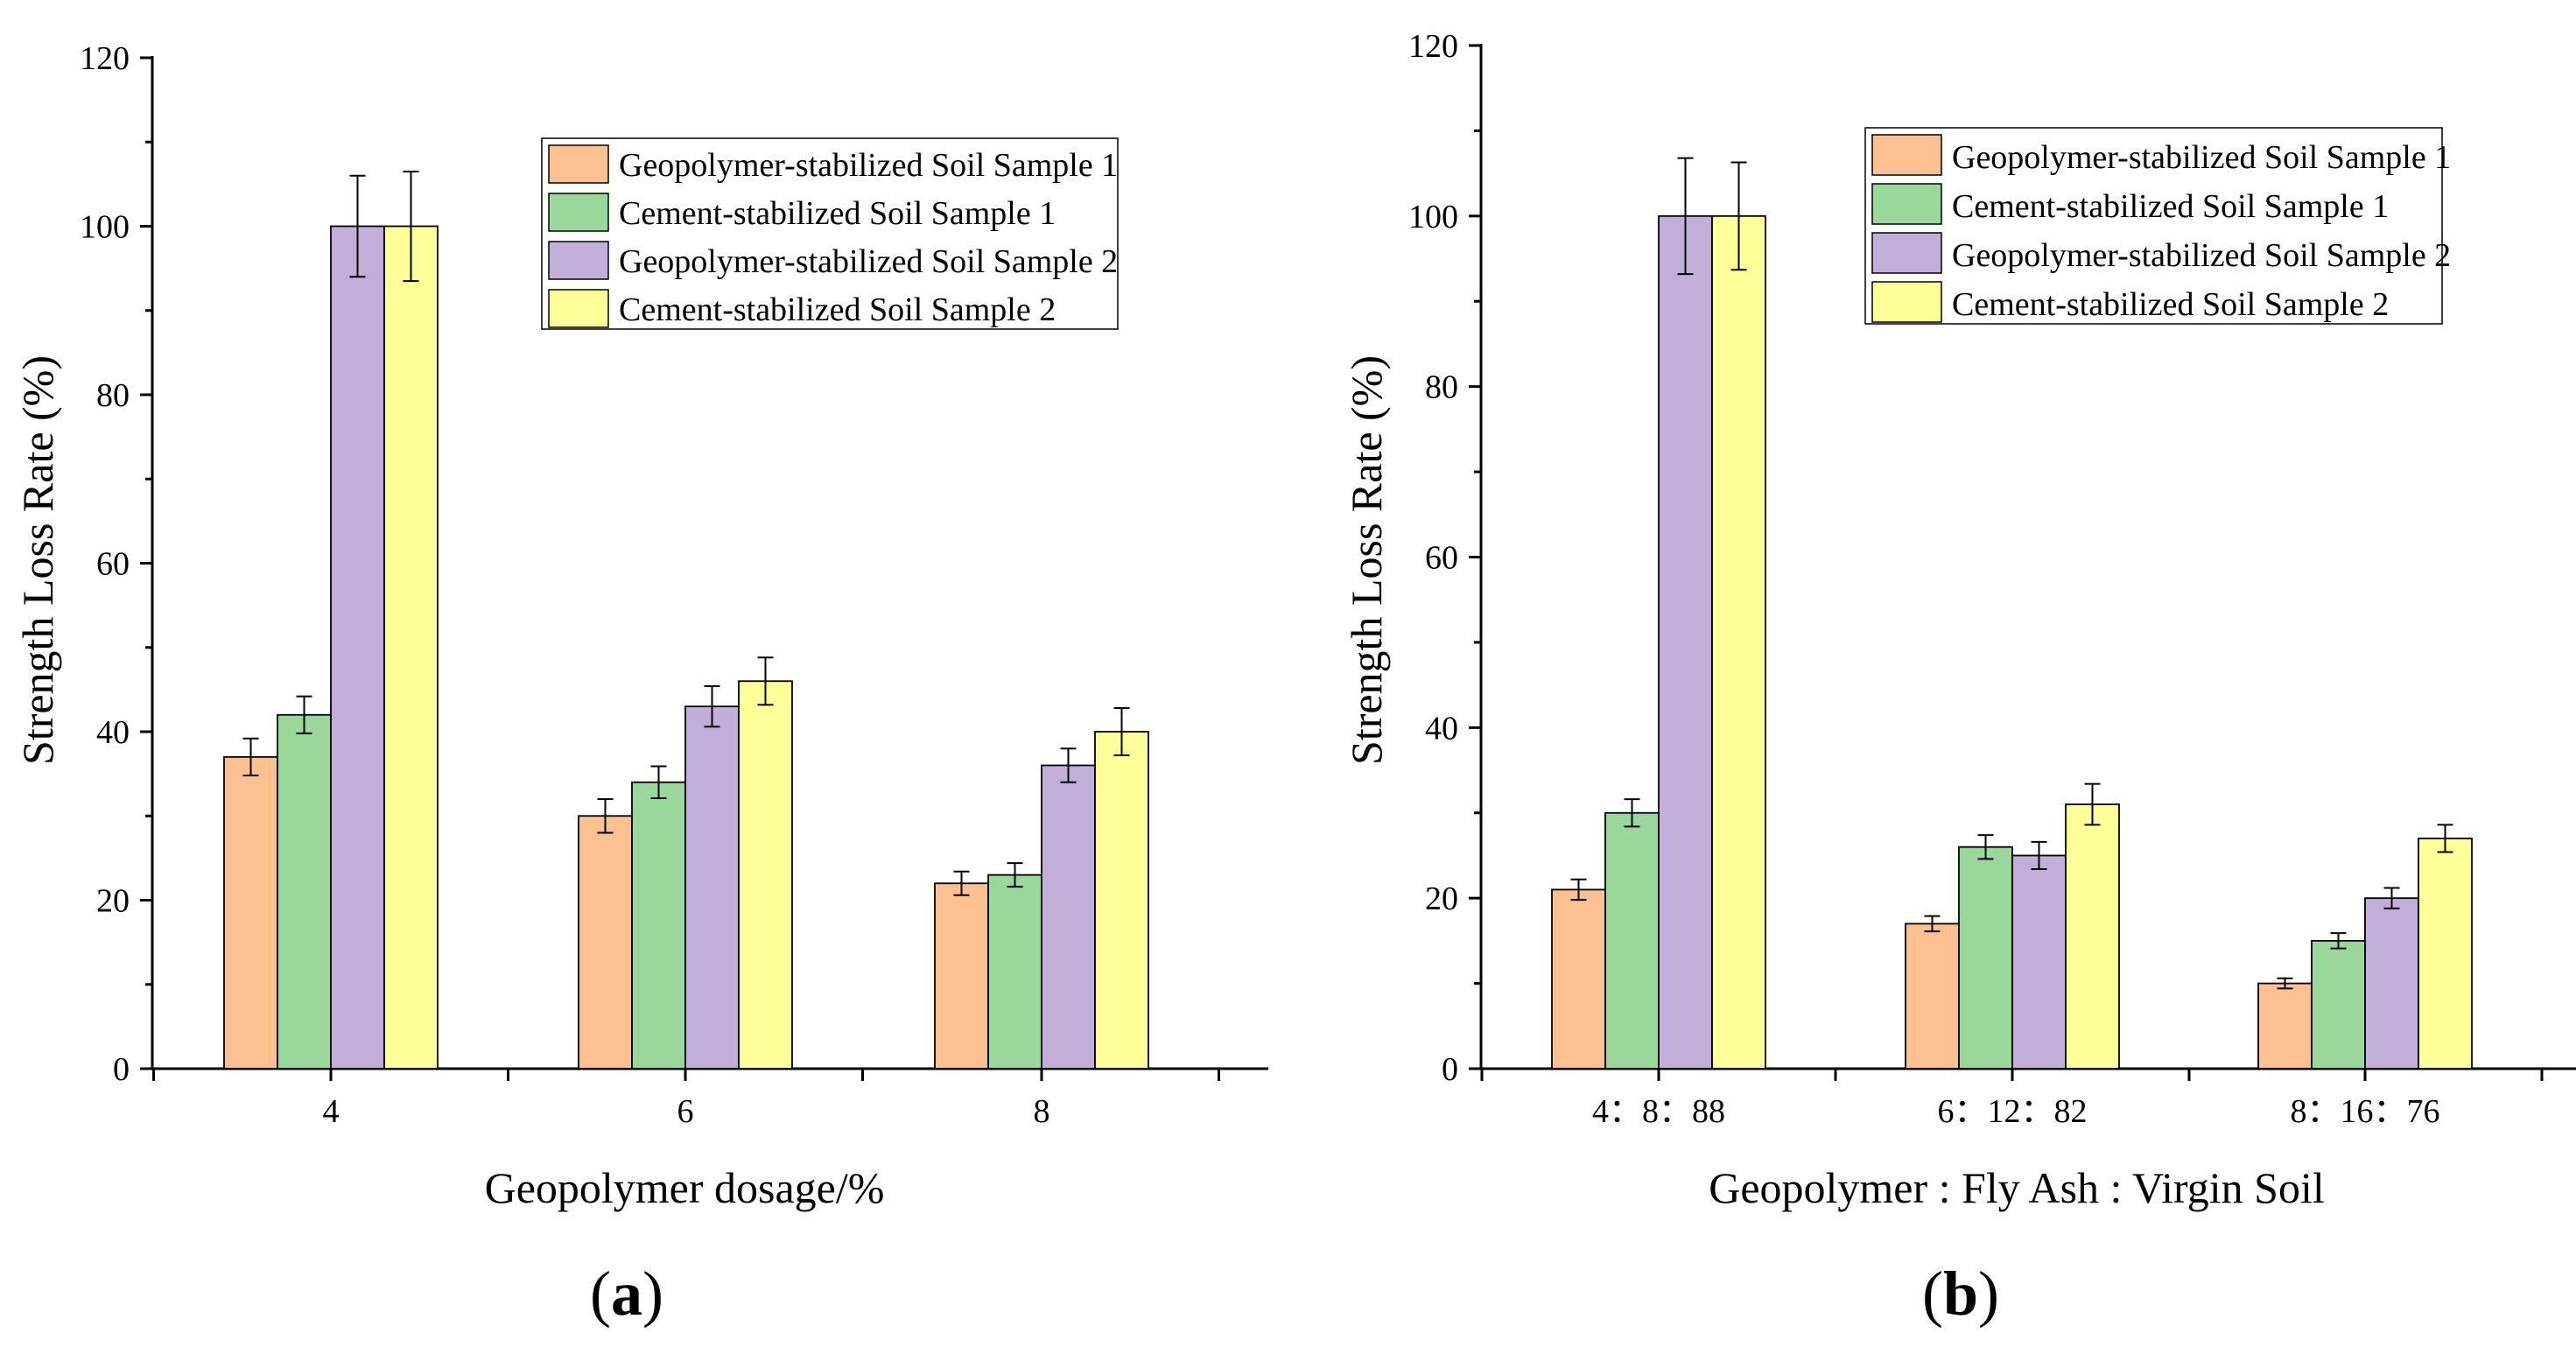 This screenshot has width=2576, height=1354. What do you see at coordinates (2012, 1112) in the screenshot?
I see `x-tick-label: 6：12：82` at bounding box center [2012, 1112].